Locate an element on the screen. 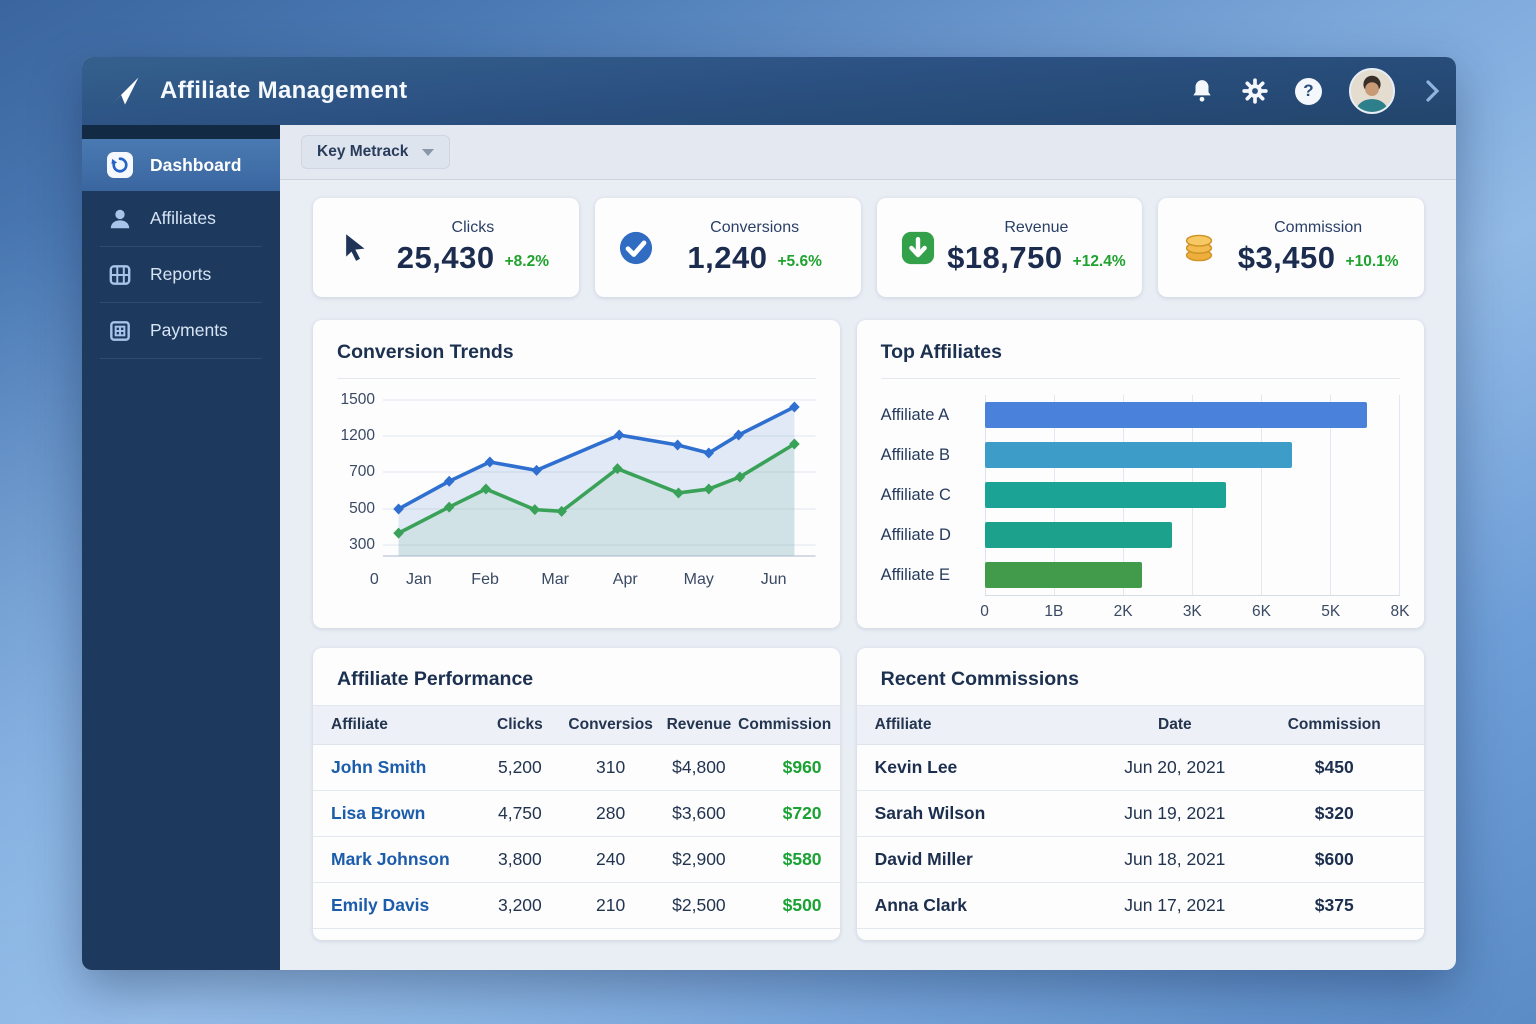 This screenshot has height=1024, width=1536. x-axis-tick: 6K is located at coordinates (1262, 611).